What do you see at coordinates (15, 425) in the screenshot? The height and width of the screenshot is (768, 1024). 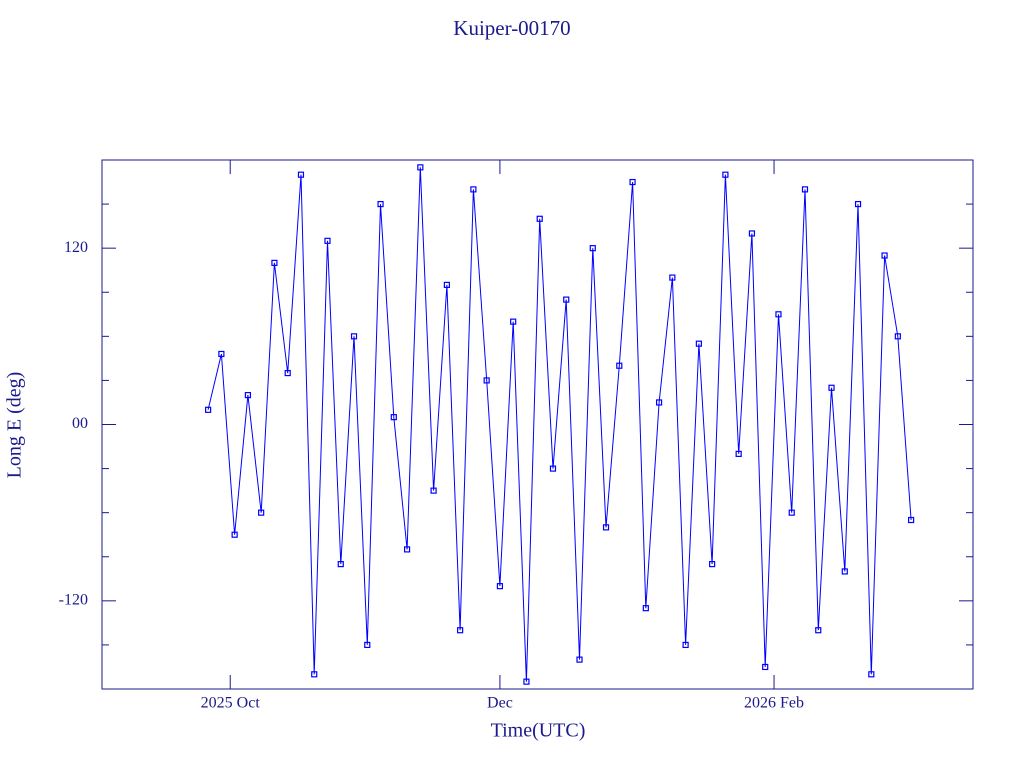 I see `y-axis-label: Long E (deg)` at bounding box center [15, 425].